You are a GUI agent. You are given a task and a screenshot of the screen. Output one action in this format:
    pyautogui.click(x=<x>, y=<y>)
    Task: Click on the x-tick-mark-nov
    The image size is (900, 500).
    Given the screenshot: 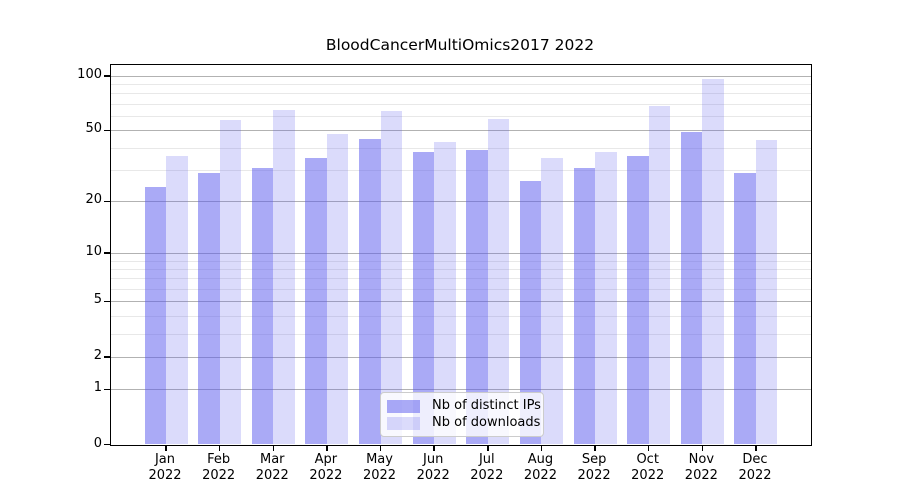 What is the action you would take?
    pyautogui.click(x=702, y=447)
    